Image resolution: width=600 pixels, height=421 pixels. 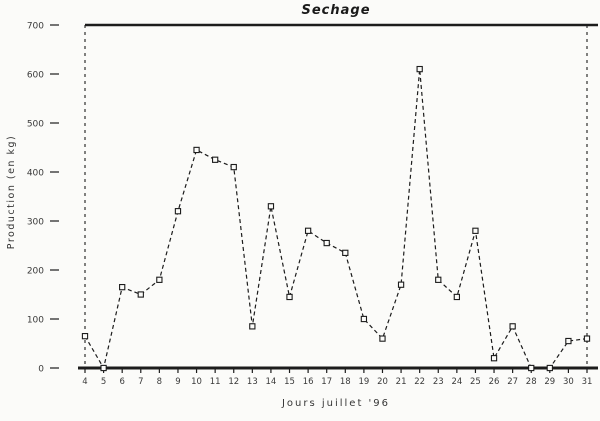 I want to click on x-tick-label: 10, so click(x=196, y=382).